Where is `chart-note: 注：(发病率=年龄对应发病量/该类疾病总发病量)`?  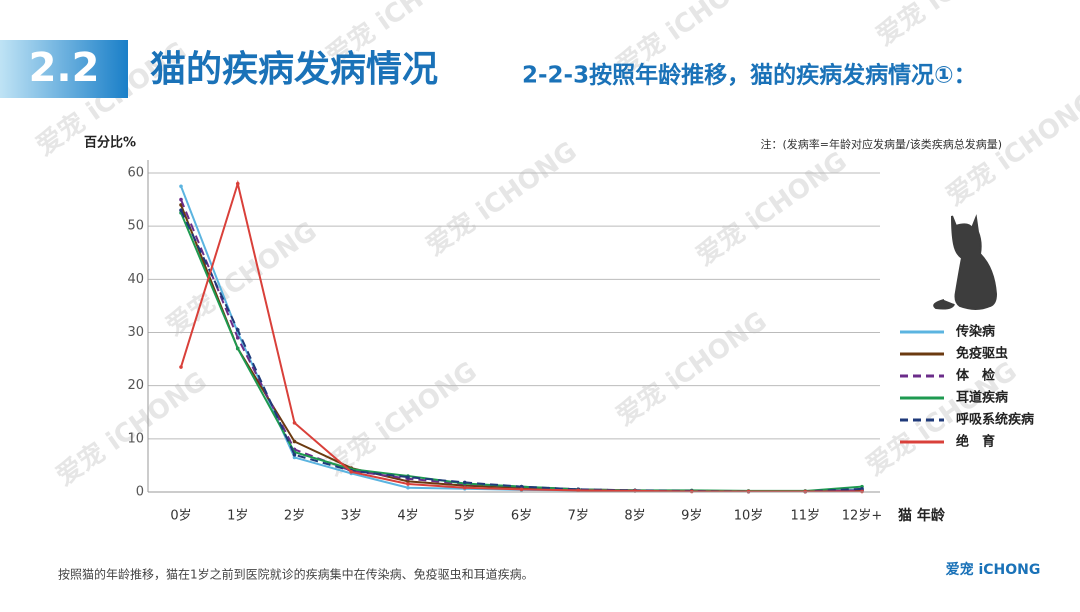
chart-note: 注：(发病率=年龄对应发病量/该类疾病总发病量) is located at coordinates (881, 144).